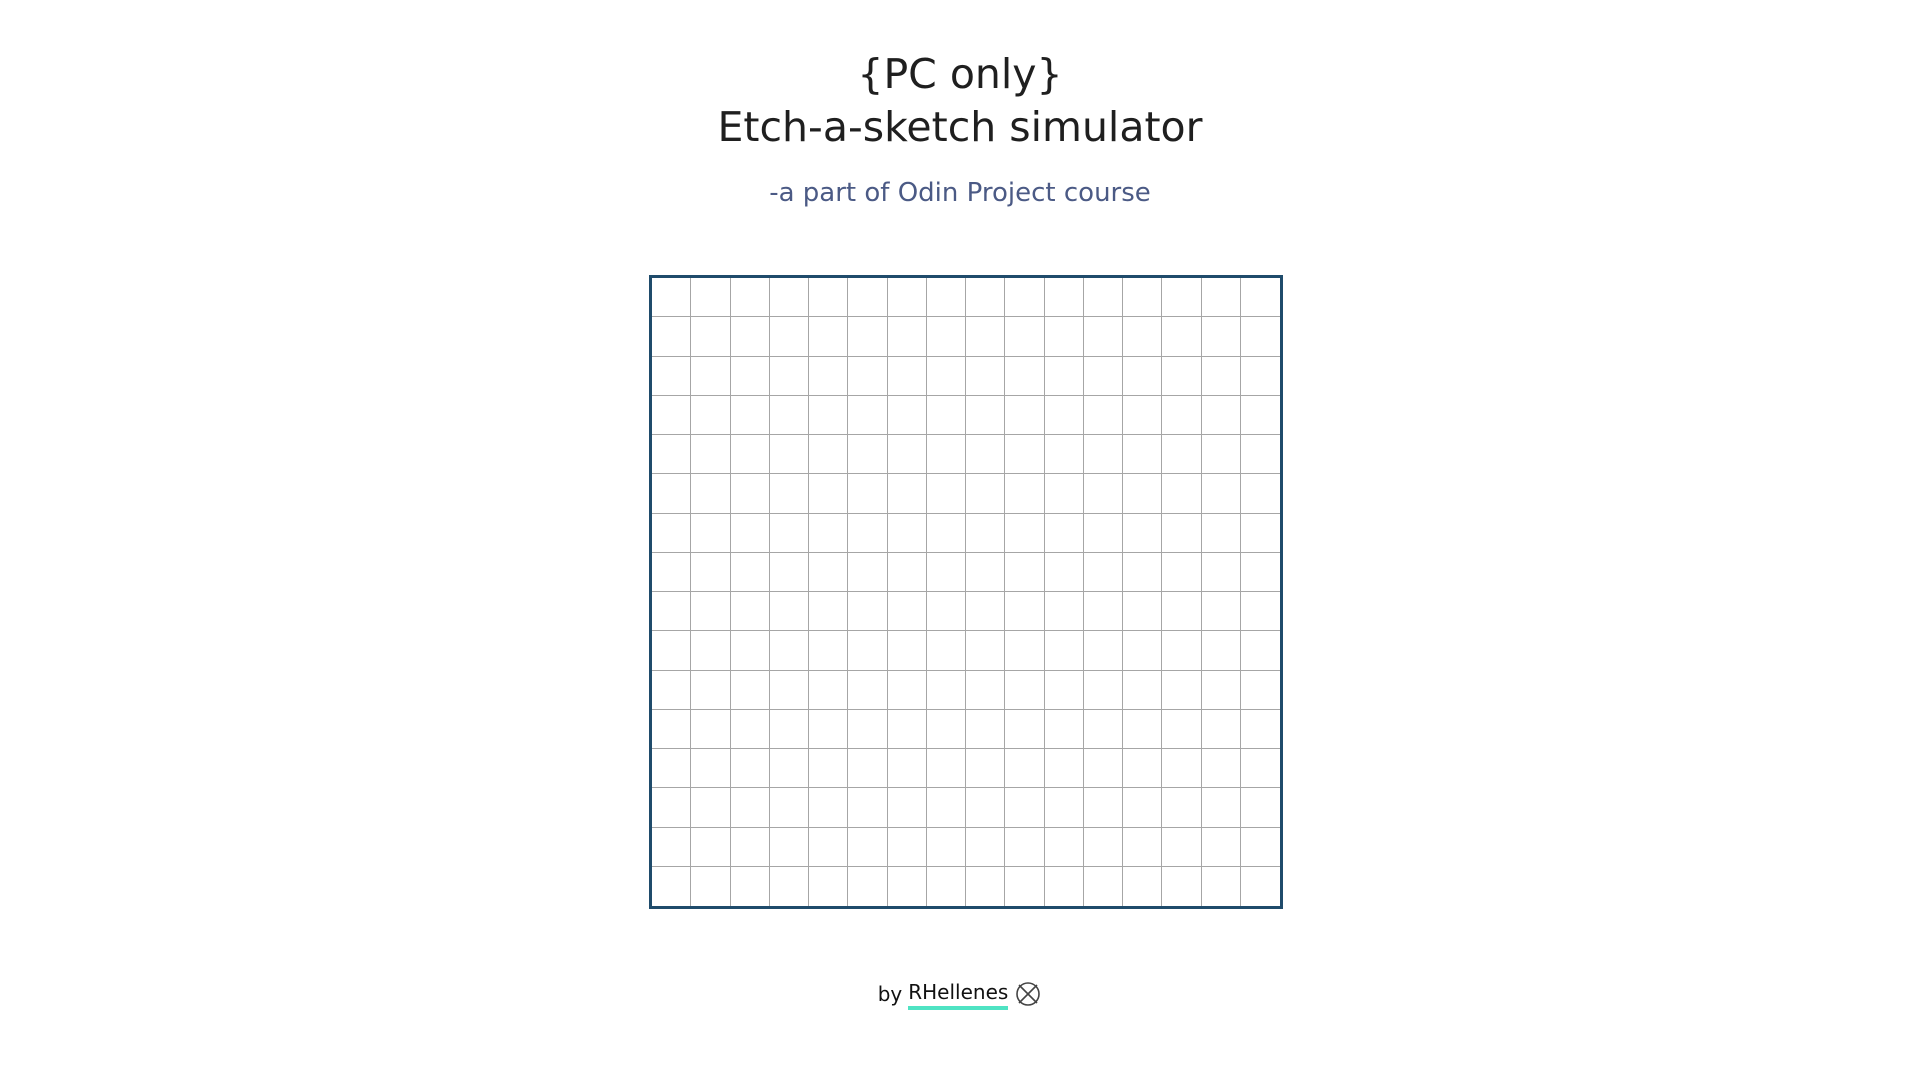 The image size is (1920, 1080). I want to click on github-logo-icon, so click(1028, 994).